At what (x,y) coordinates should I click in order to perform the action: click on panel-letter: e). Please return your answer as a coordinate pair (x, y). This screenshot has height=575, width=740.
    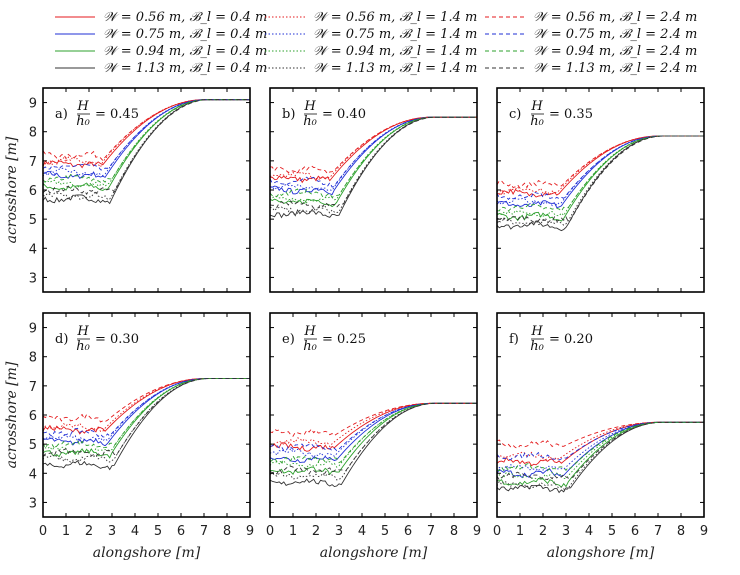
    Looking at the image, I should click on (288, 339).